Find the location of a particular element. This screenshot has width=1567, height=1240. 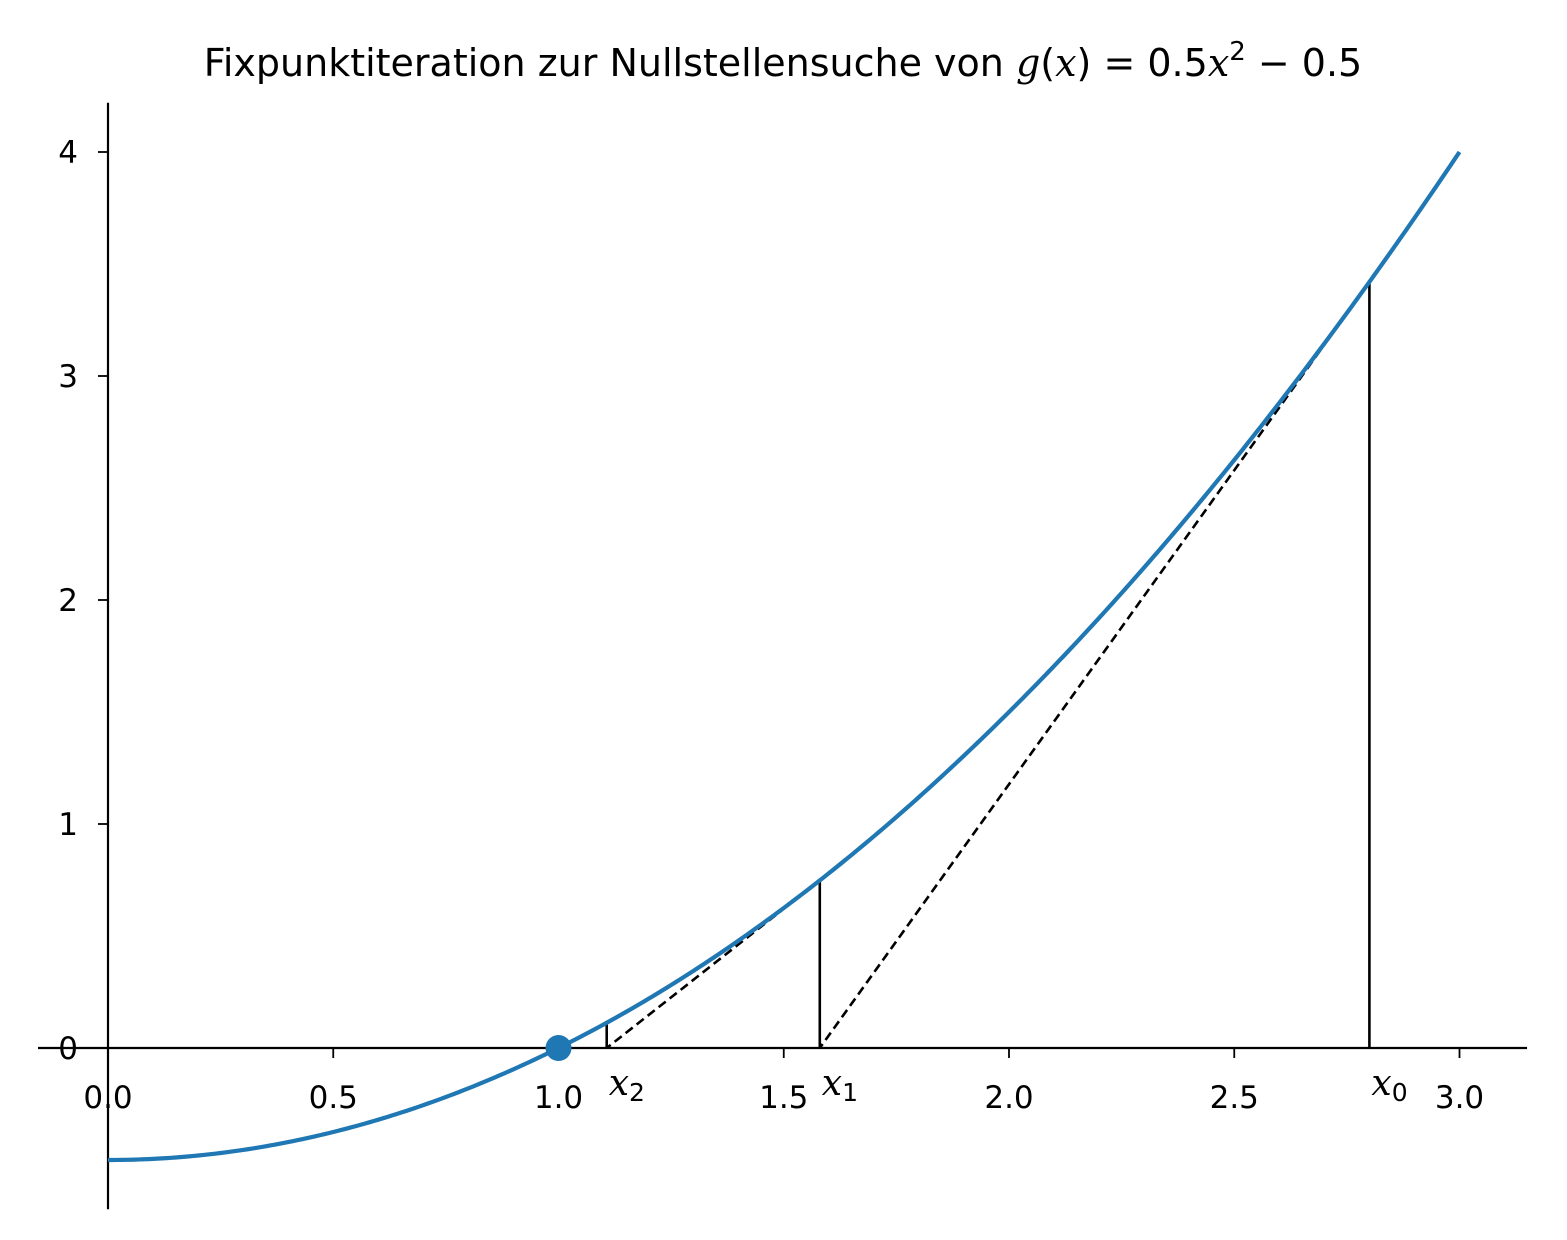

iteration-label: x1 is located at coordinates (840, 1085).